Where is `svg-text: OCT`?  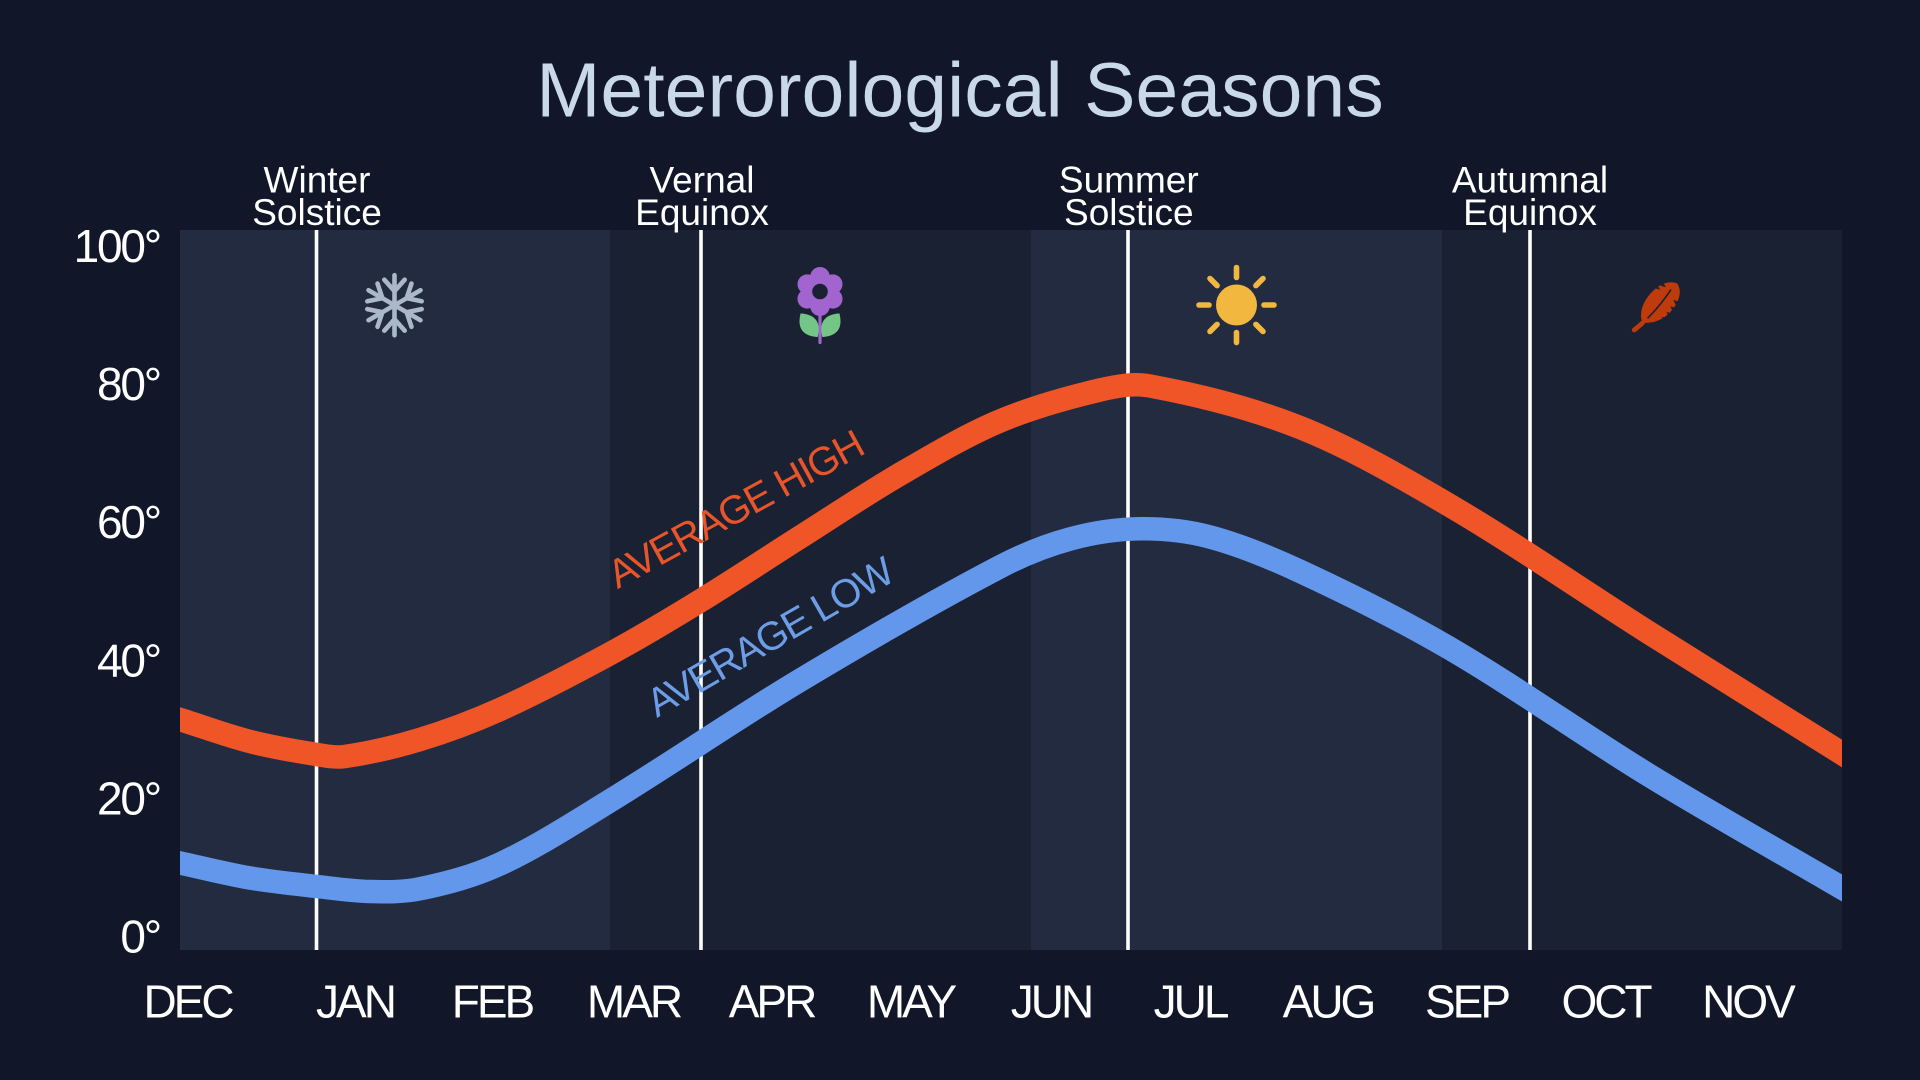
svg-text: OCT is located at coordinates (1606, 1002).